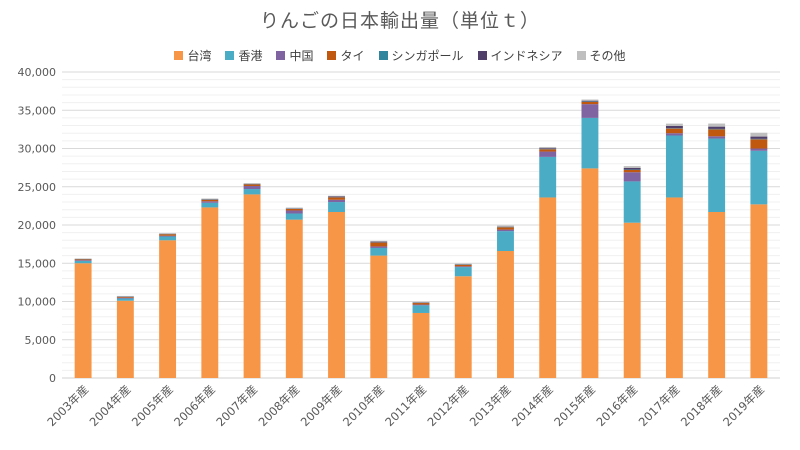 The image size is (800, 450). I want to click on x-tick-label: 2015年産, so click(574, 405).